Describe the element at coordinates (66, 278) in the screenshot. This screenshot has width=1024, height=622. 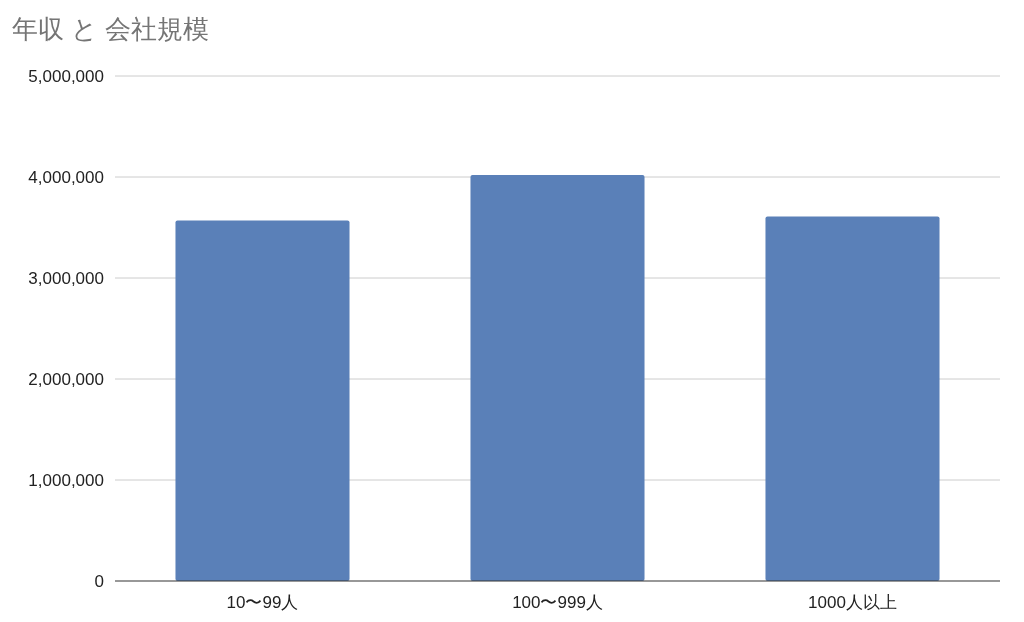
I see `y-tick-label: 3,000,000` at that location.